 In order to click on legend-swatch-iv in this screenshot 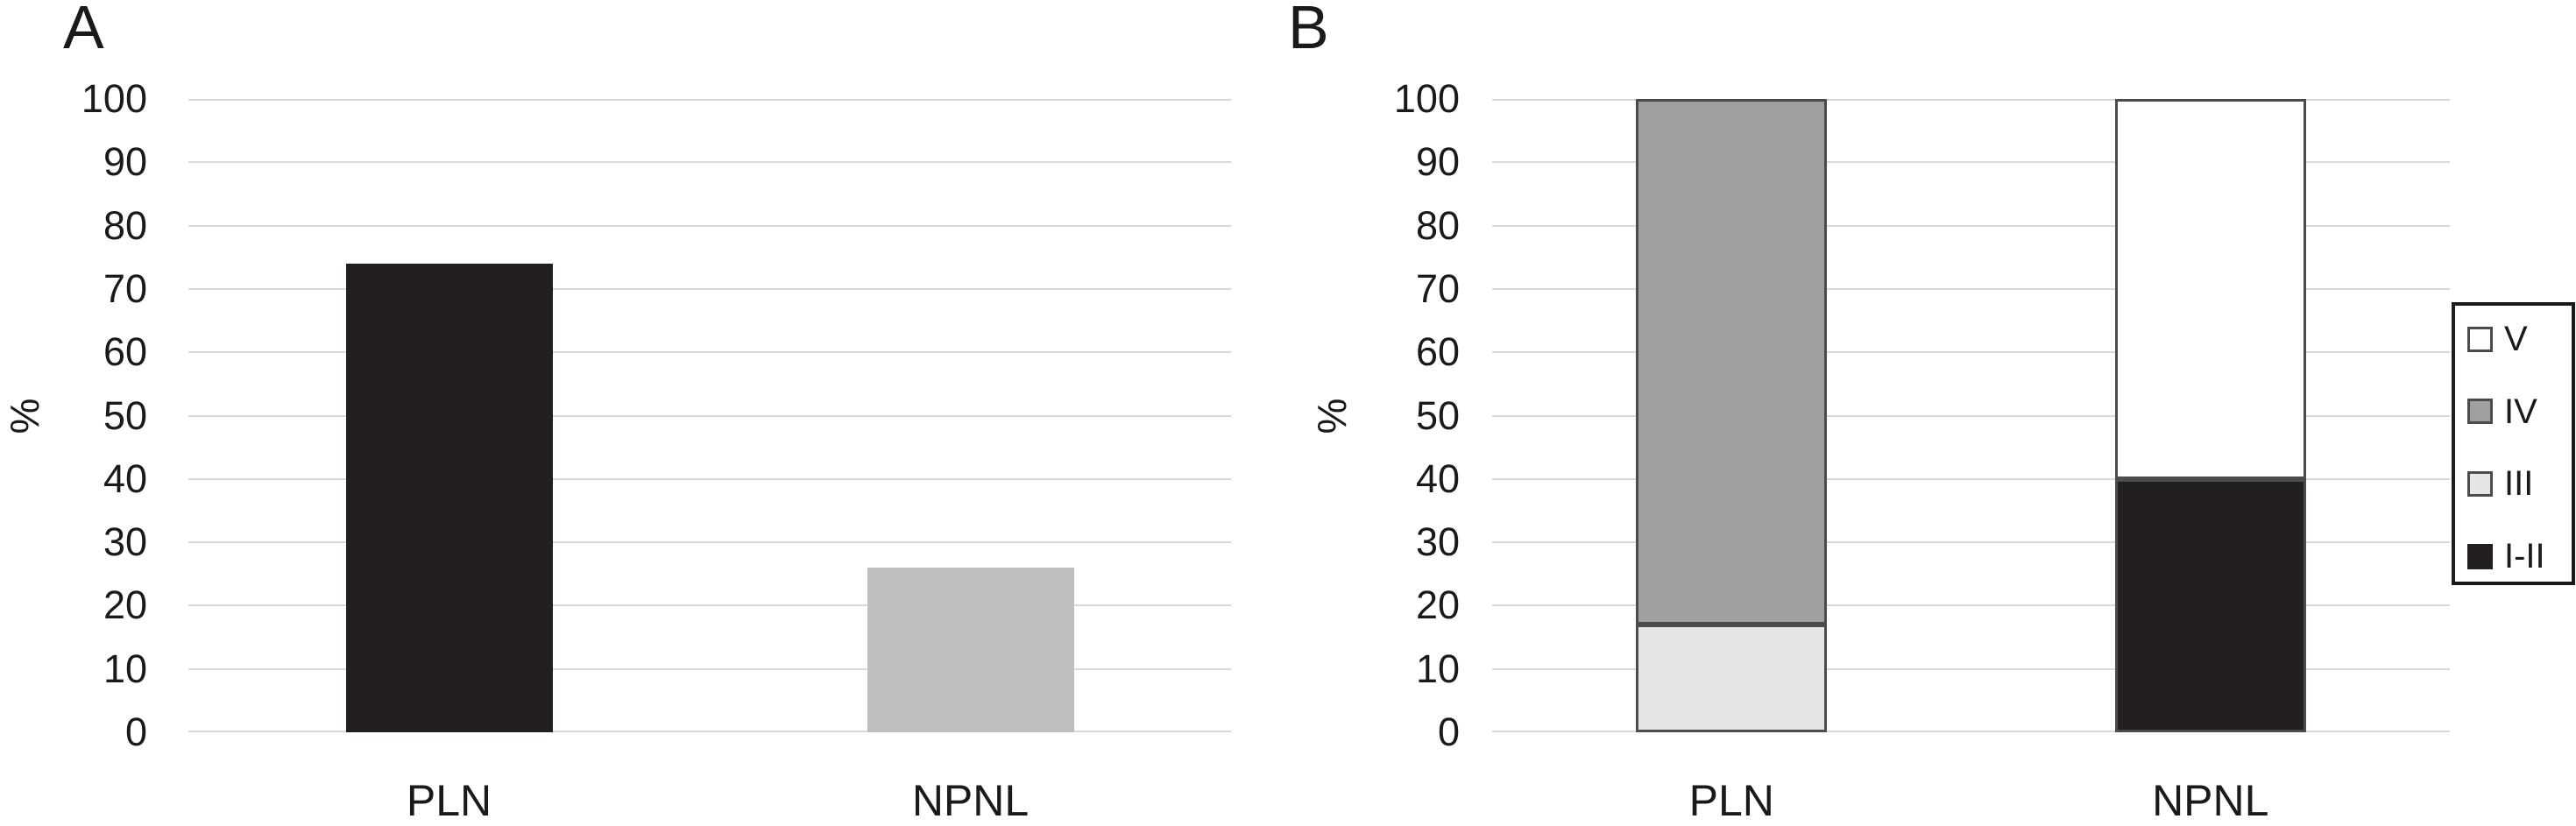, I will do `click(2480, 412)`.